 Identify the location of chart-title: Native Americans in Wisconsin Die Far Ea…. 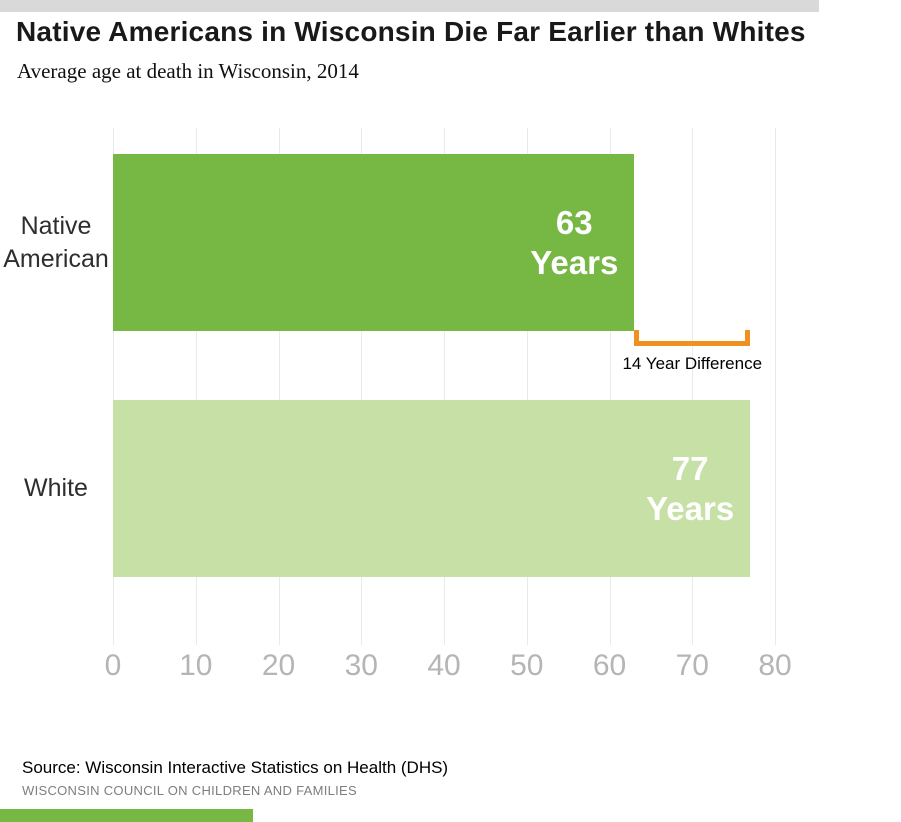
(411, 31).